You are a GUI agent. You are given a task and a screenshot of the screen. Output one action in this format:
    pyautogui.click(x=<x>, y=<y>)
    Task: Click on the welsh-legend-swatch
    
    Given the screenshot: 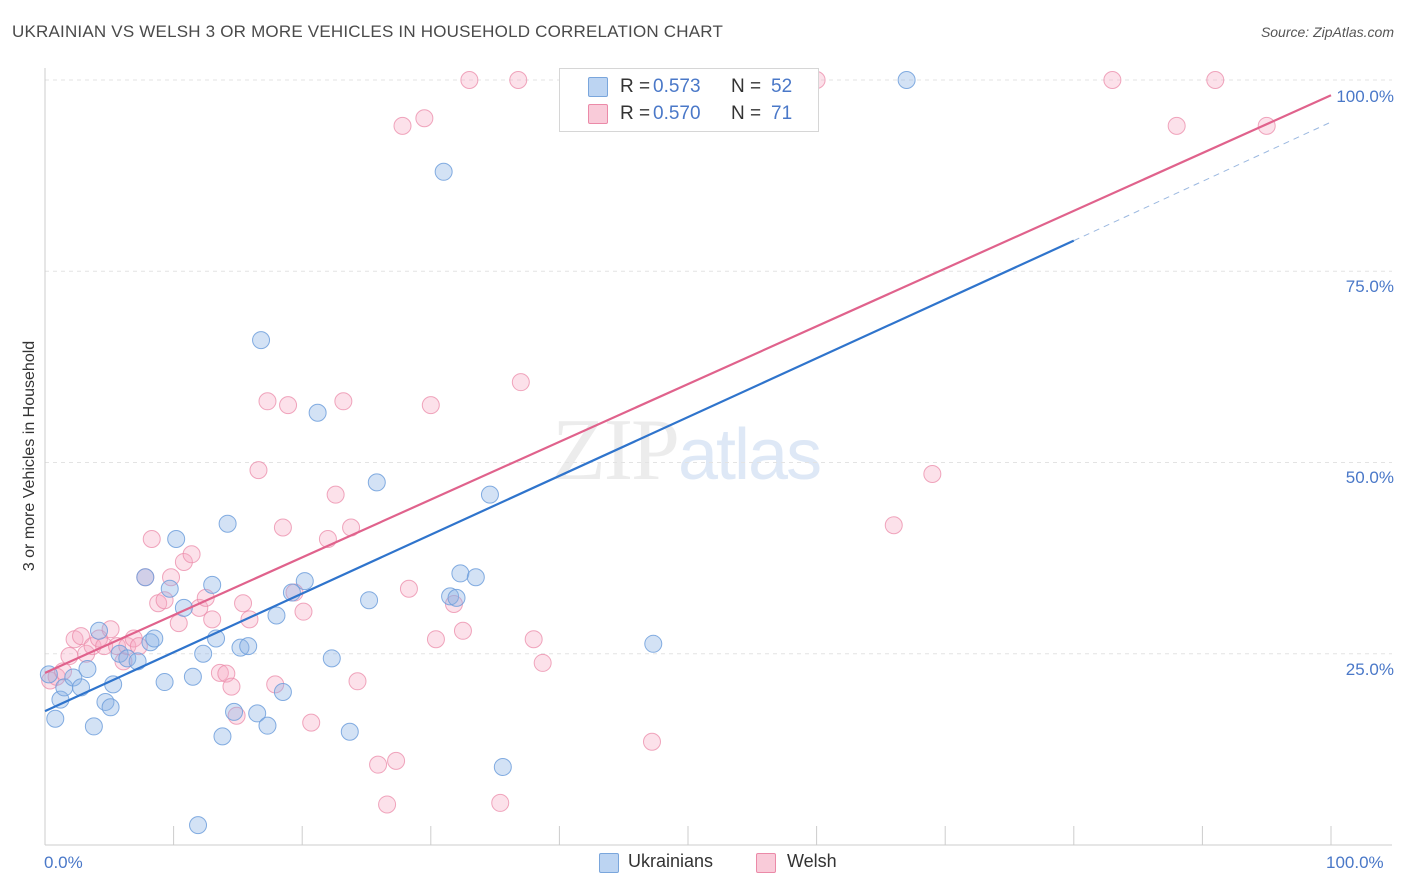 What is the action you would take?
    pyautogui.click(x=766, y=863)
    